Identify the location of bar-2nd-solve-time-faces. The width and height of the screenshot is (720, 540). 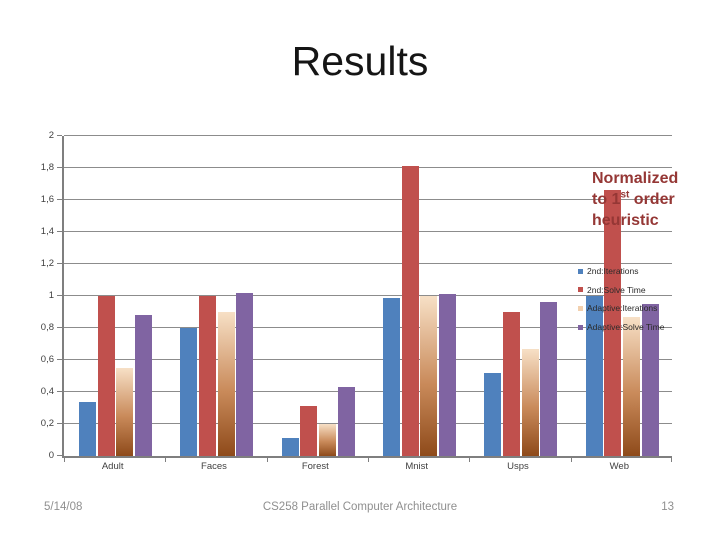
(208, 376).